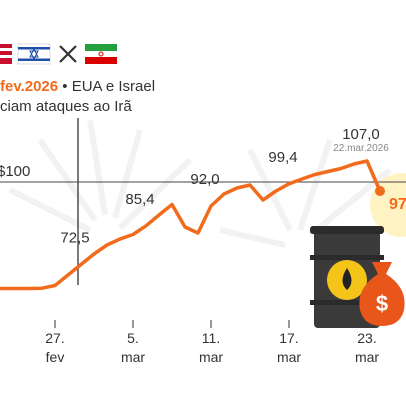  I want to click on flags, so click(58, 54).